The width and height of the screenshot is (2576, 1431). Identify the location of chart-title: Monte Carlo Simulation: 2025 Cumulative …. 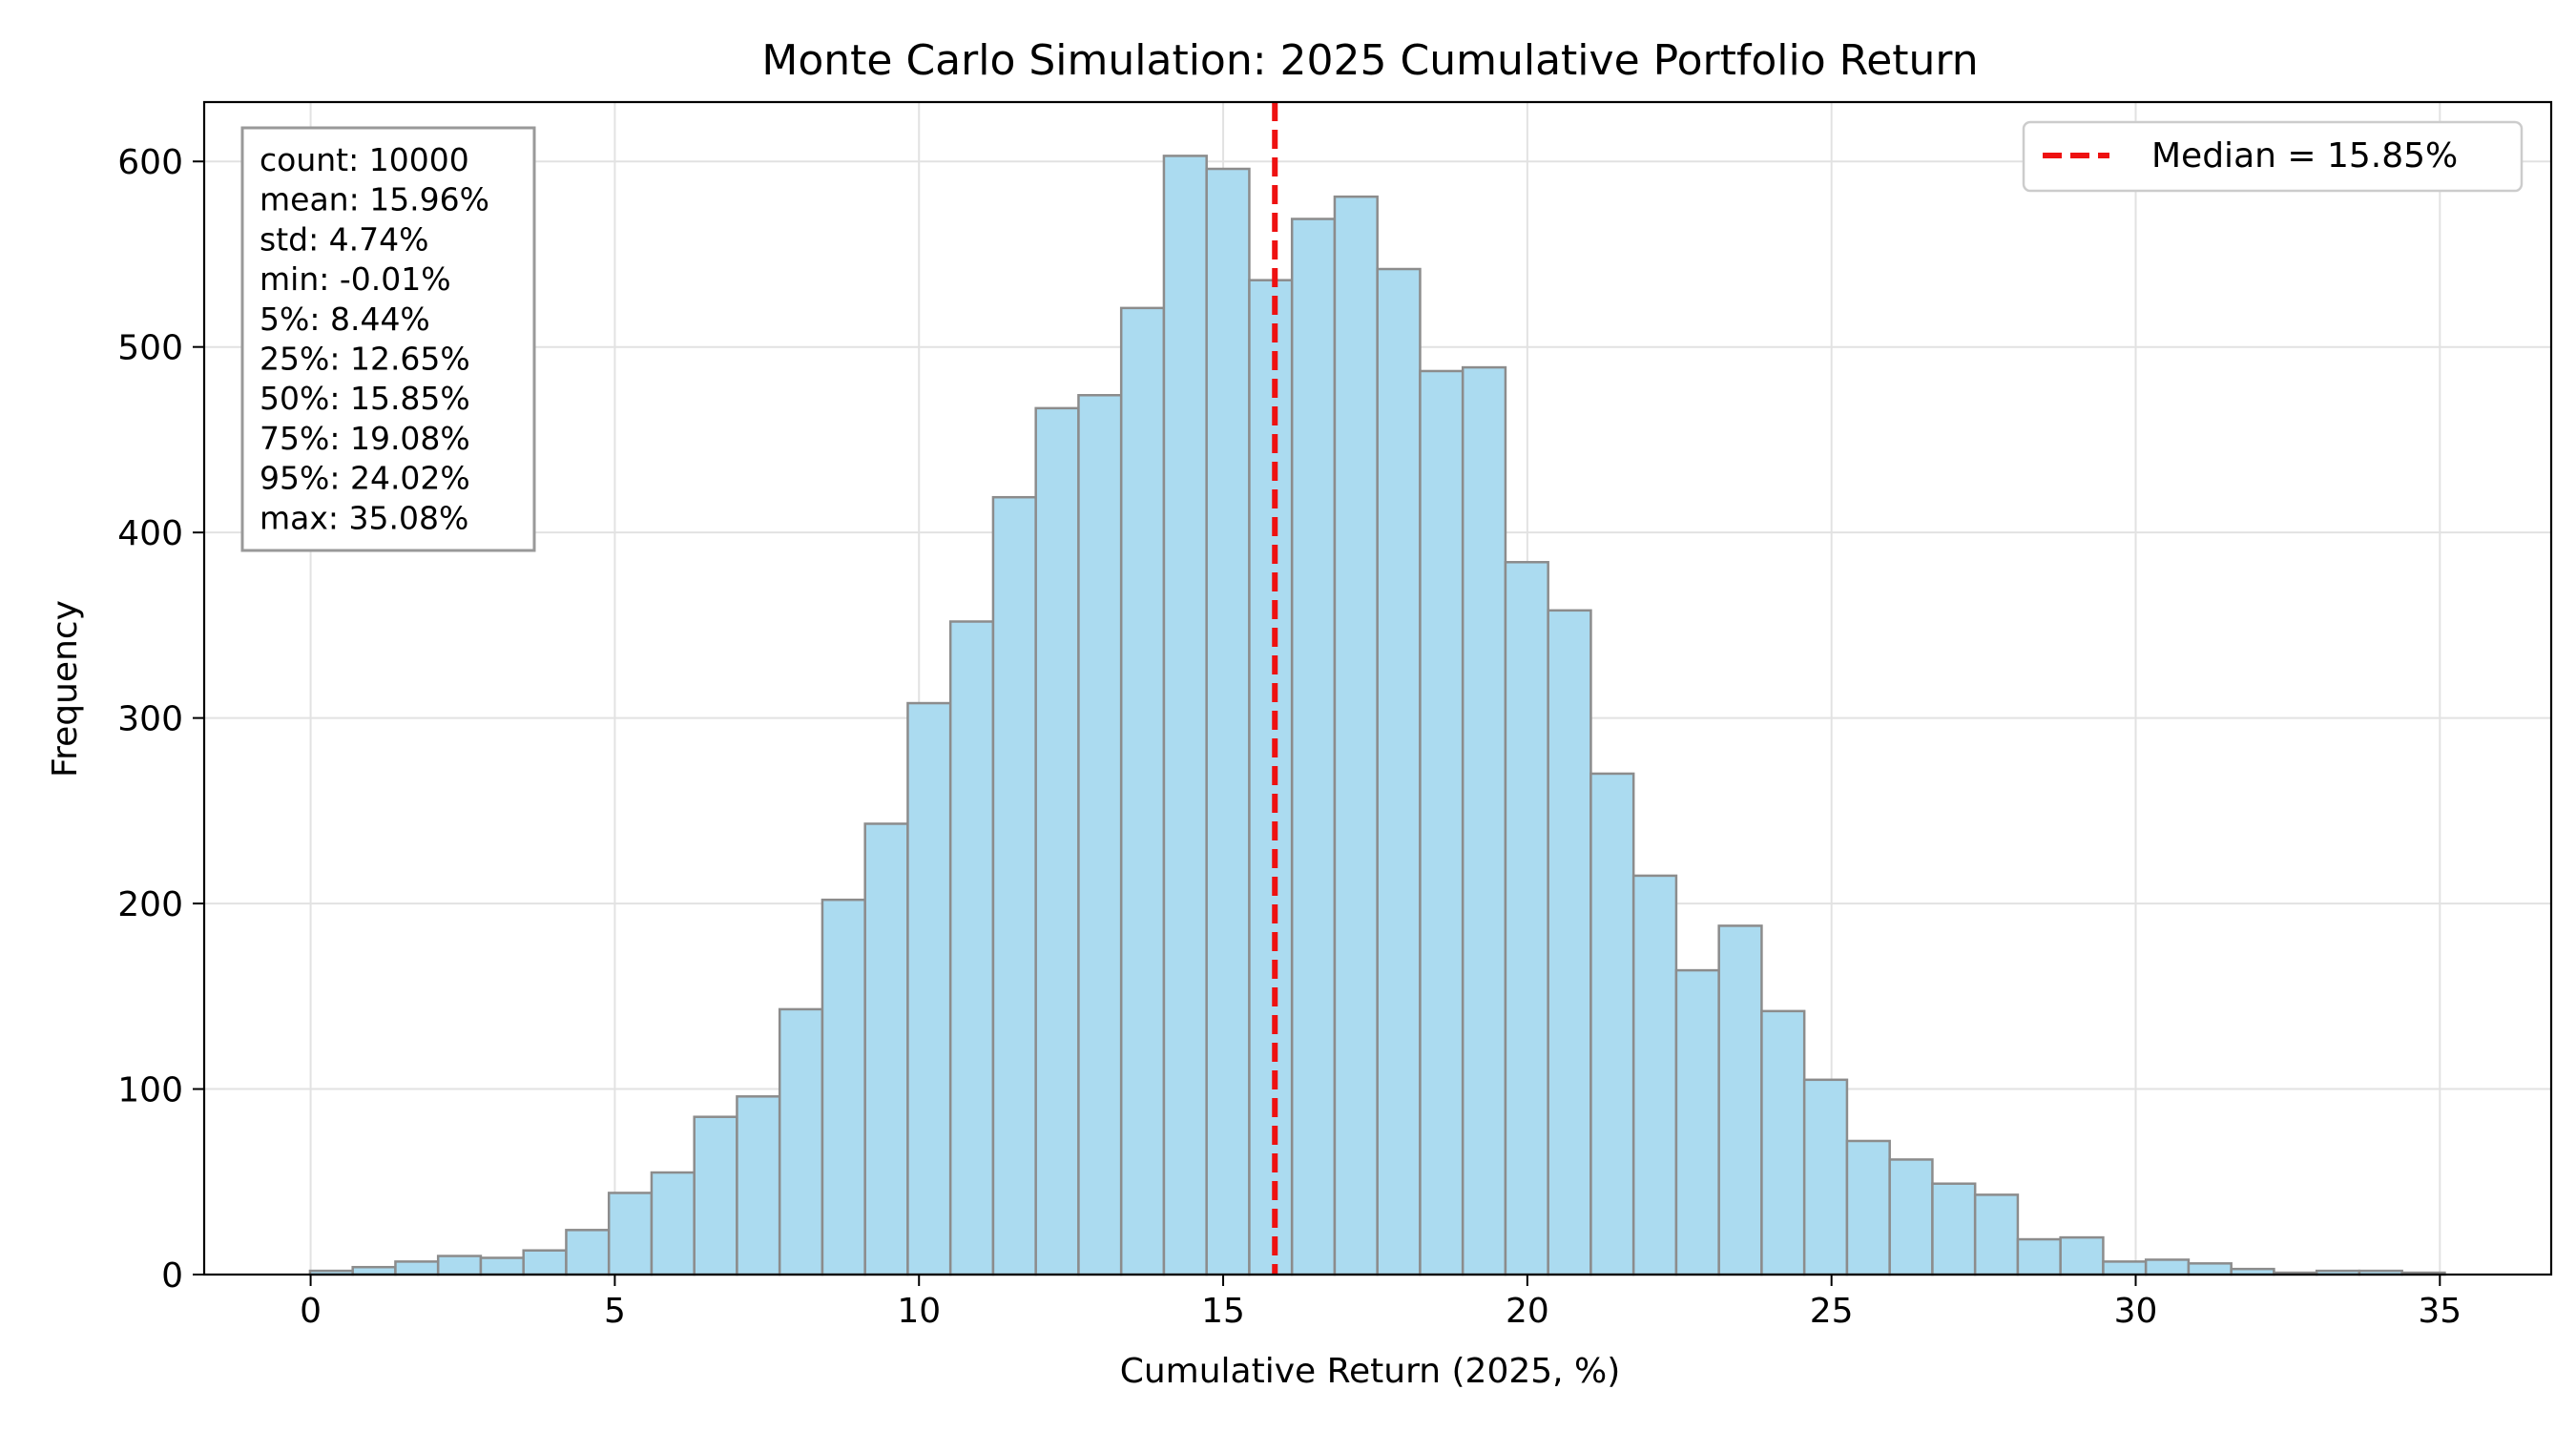
(1369, 61).